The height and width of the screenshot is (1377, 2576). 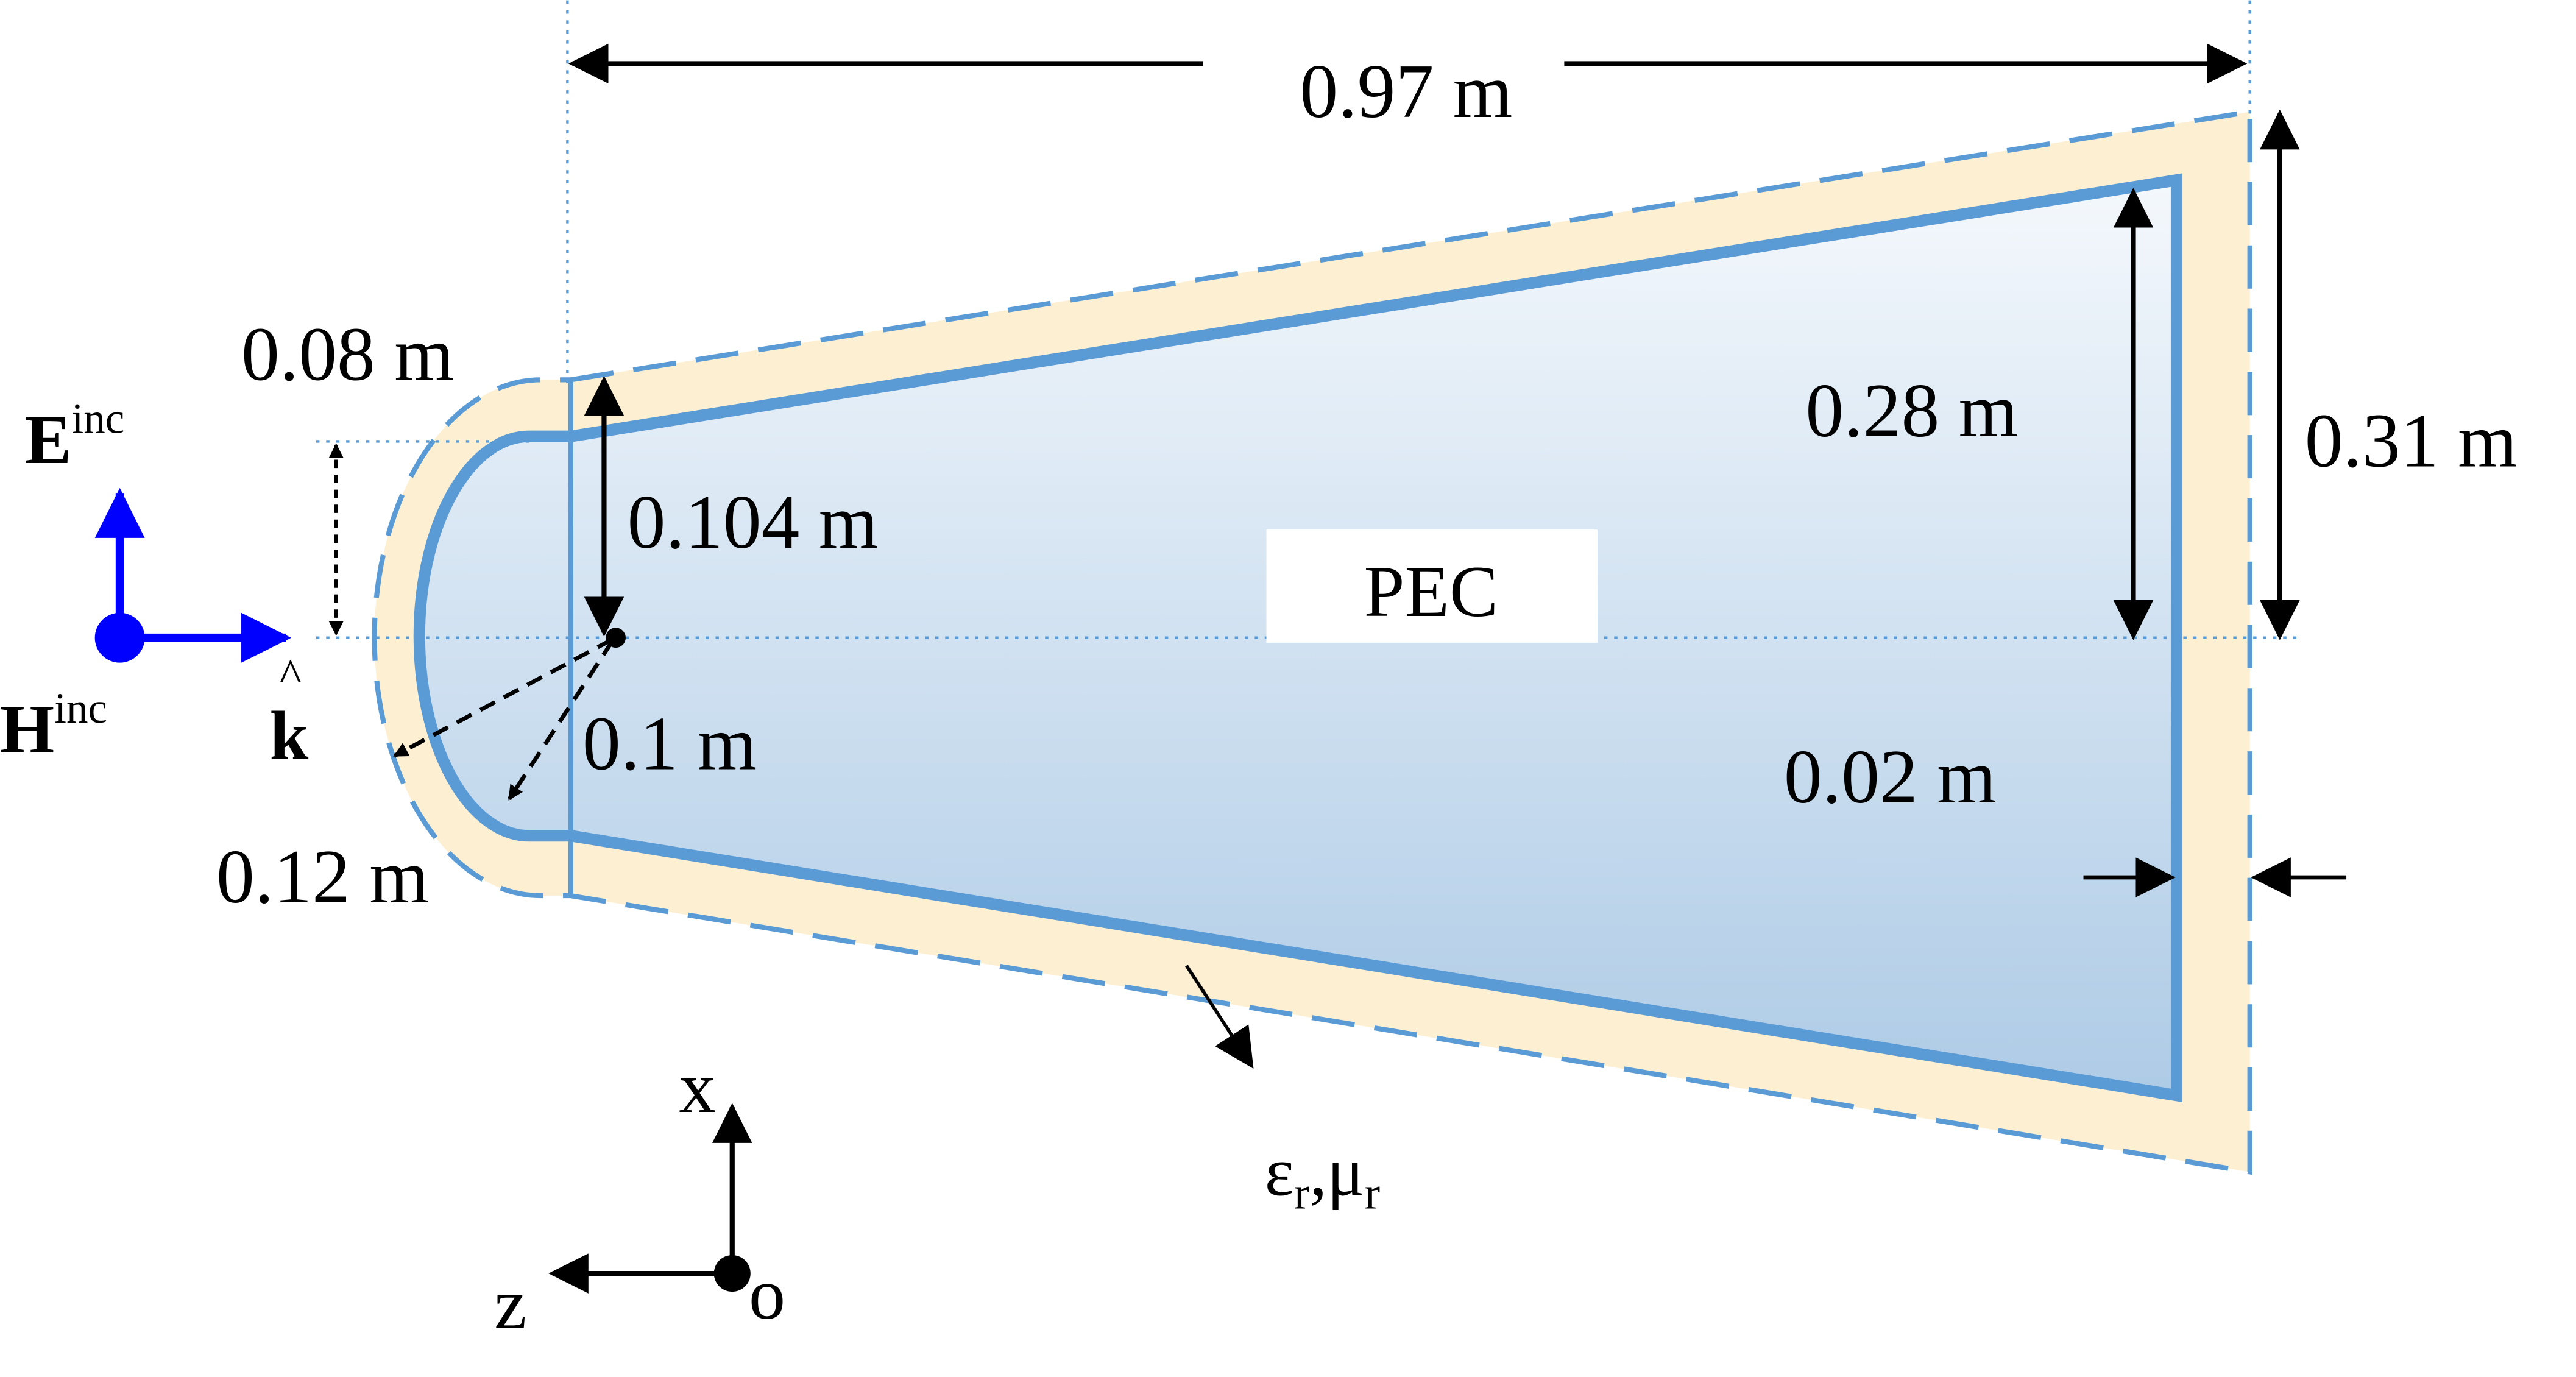 What do you see at coordinates (1406, 92) in the screenshot?
I see `overall-length-label: 0.97 m` at bounding box center [1406, 92].